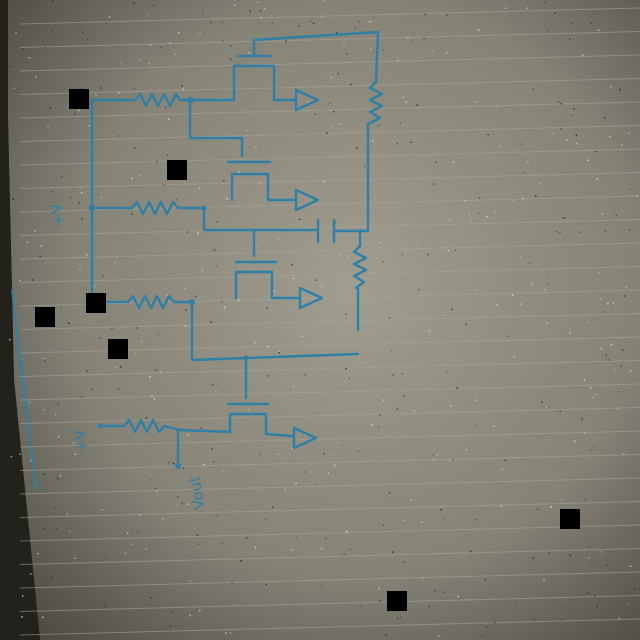  I want to click on page-curl-line, so click(24, 390).